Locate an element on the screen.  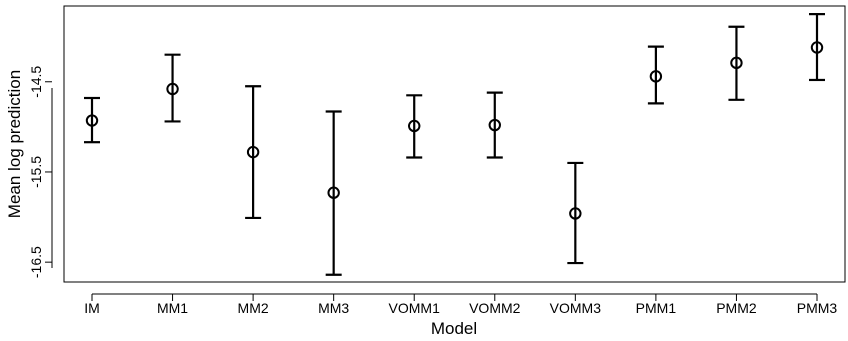
x-tick-label: MM1 is located at coordinates (172, 308).